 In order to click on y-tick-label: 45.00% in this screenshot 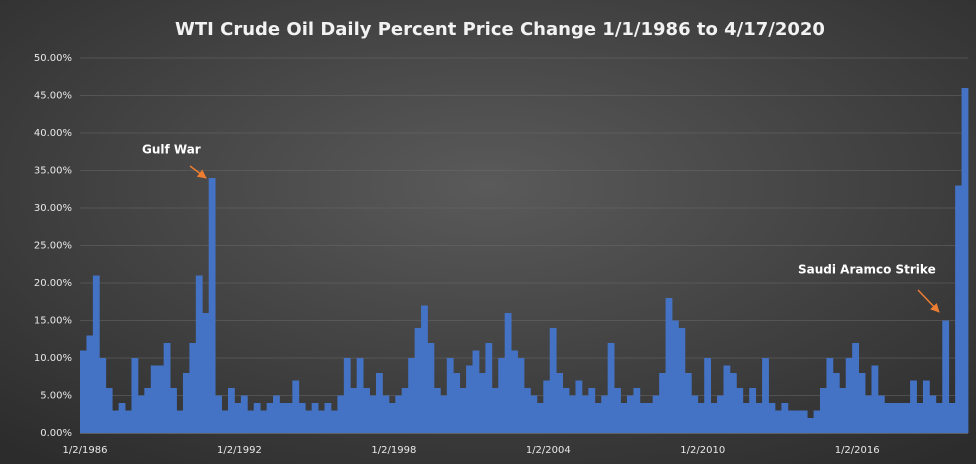, I will do `click(53, 96)`.